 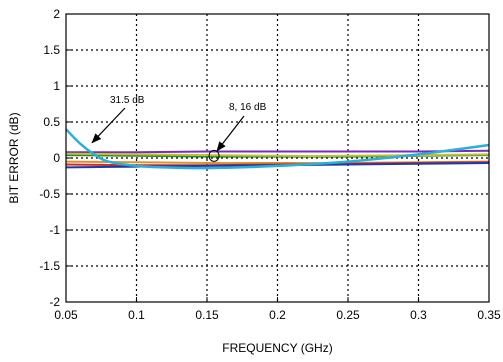 I want to click on x-tick-label: 0.3, so click(x=418, y=315).